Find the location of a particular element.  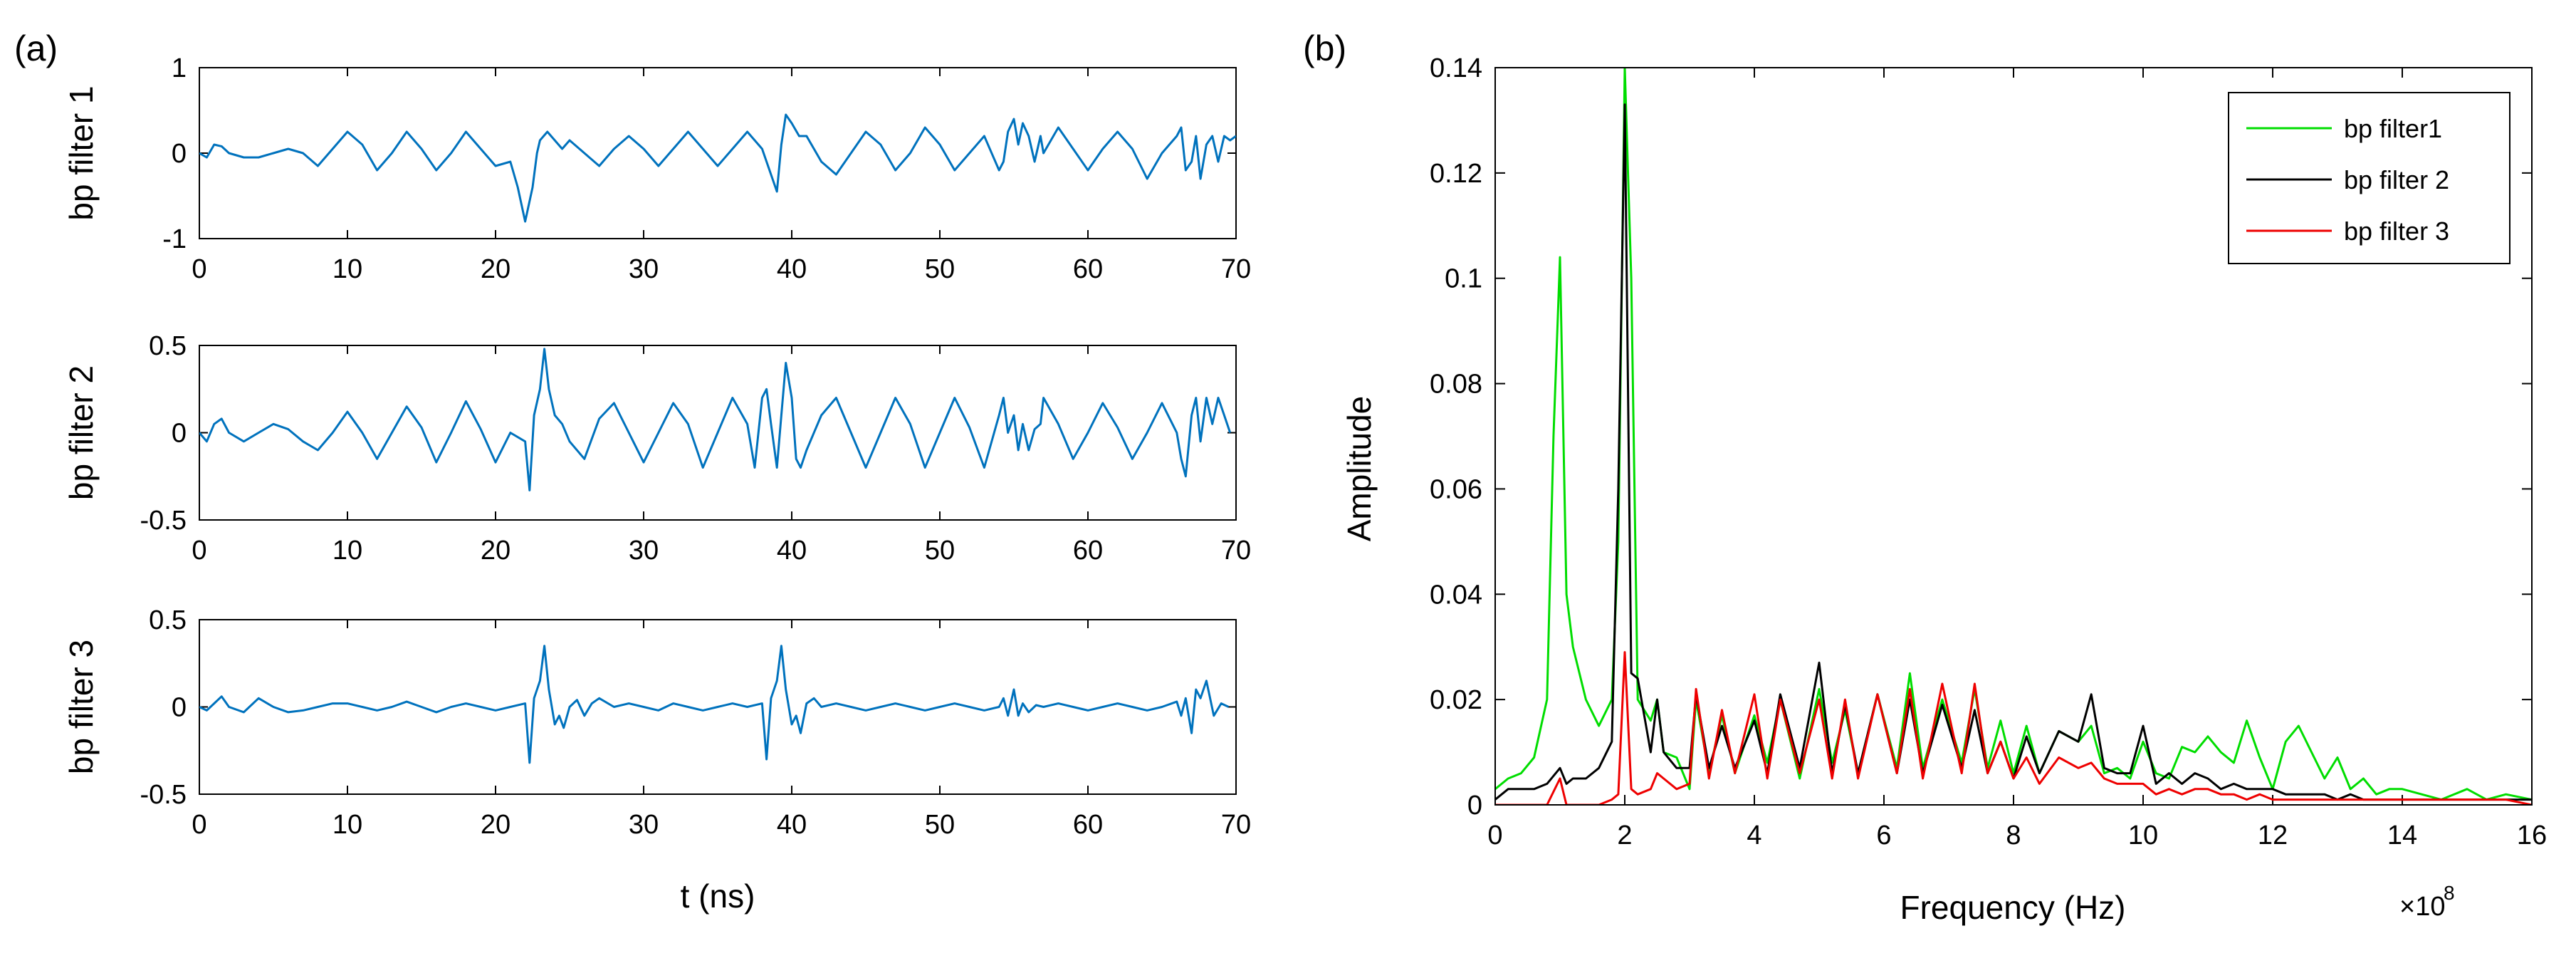

subplot-3-x-tick-label: 30 is located at coordinates (644, 825).